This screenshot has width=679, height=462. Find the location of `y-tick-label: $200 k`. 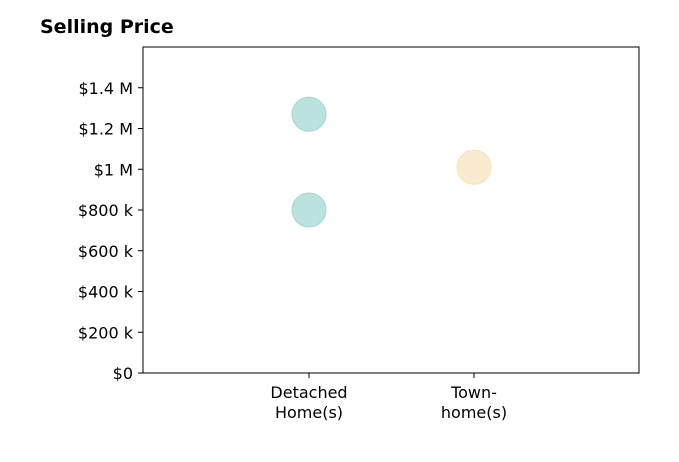

y-tick-label: $200 k is located at coordinates (106, 332).